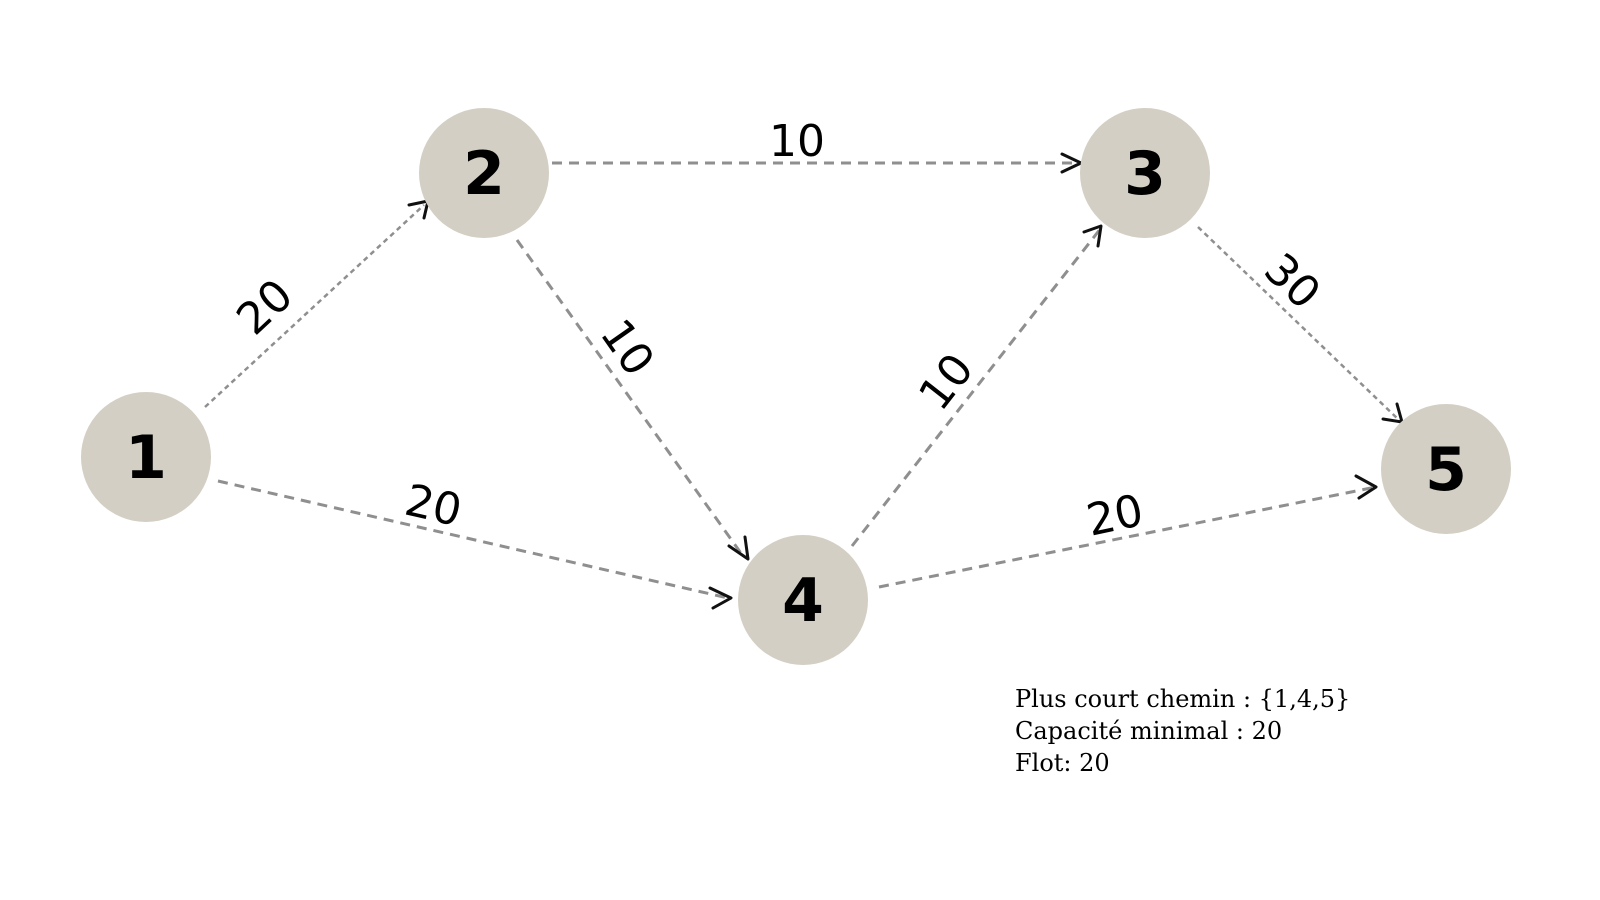 Image resolution: width=1600 pixels, height=900 pixels. I want to click on node-4: 4, so click(803, 600).